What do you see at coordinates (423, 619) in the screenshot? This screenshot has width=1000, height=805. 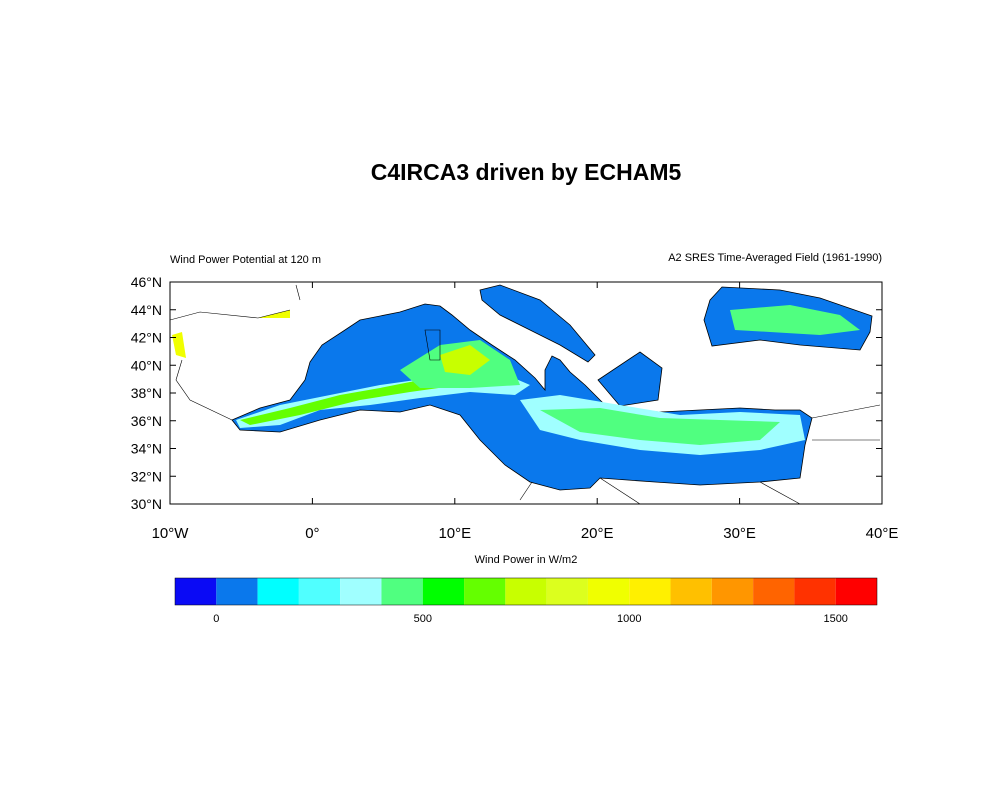 I see `colorbar-label: 500` at bounding box center [423, 619].